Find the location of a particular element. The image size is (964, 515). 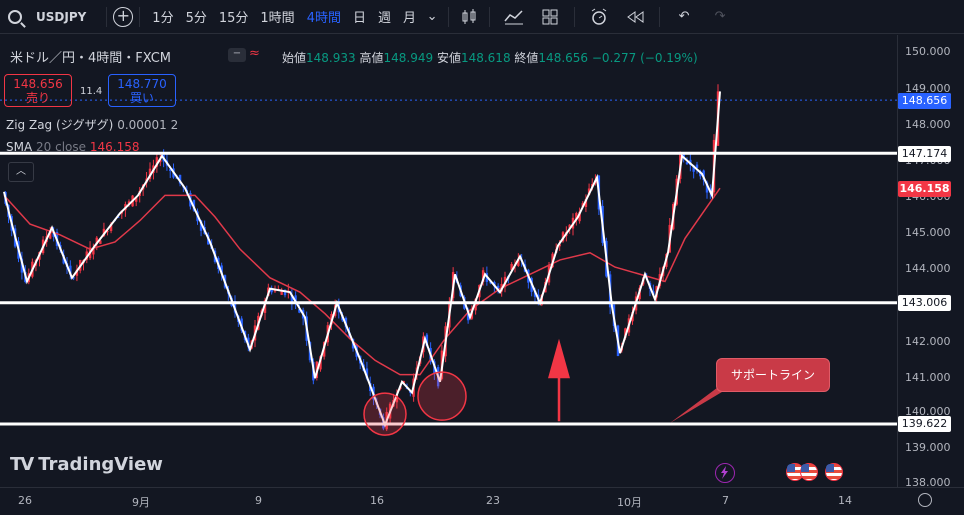

price-tick-label: 141.000 is located at coordinates (928, 377).